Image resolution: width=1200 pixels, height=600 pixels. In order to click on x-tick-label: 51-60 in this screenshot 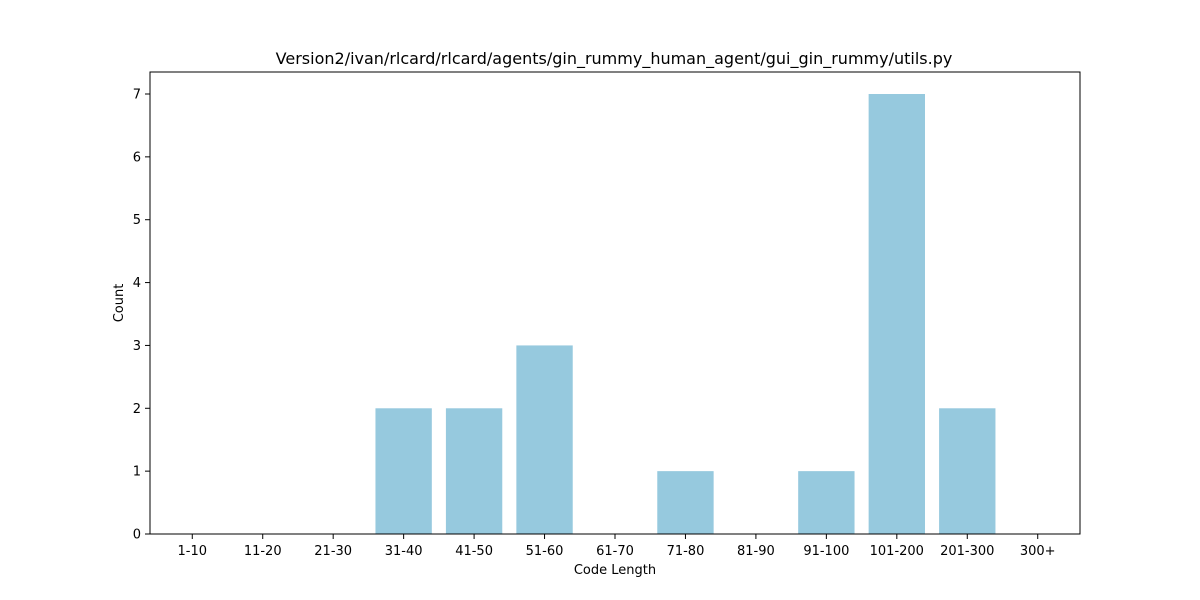, I will do `click(545, 551)`.